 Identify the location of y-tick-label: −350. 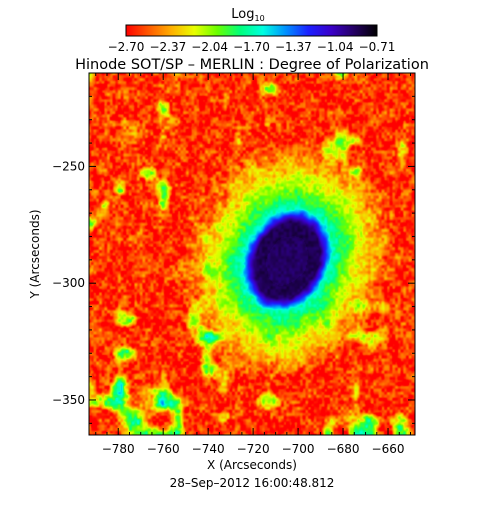
(68, 400).